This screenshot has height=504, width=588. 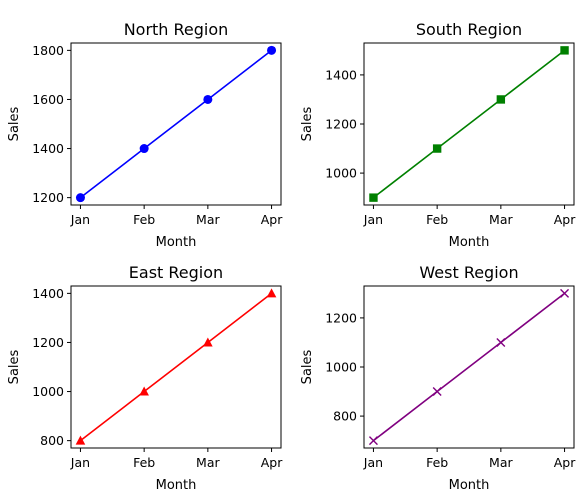 I want to click on chart-title: East Region, so click(x=176, y=272).